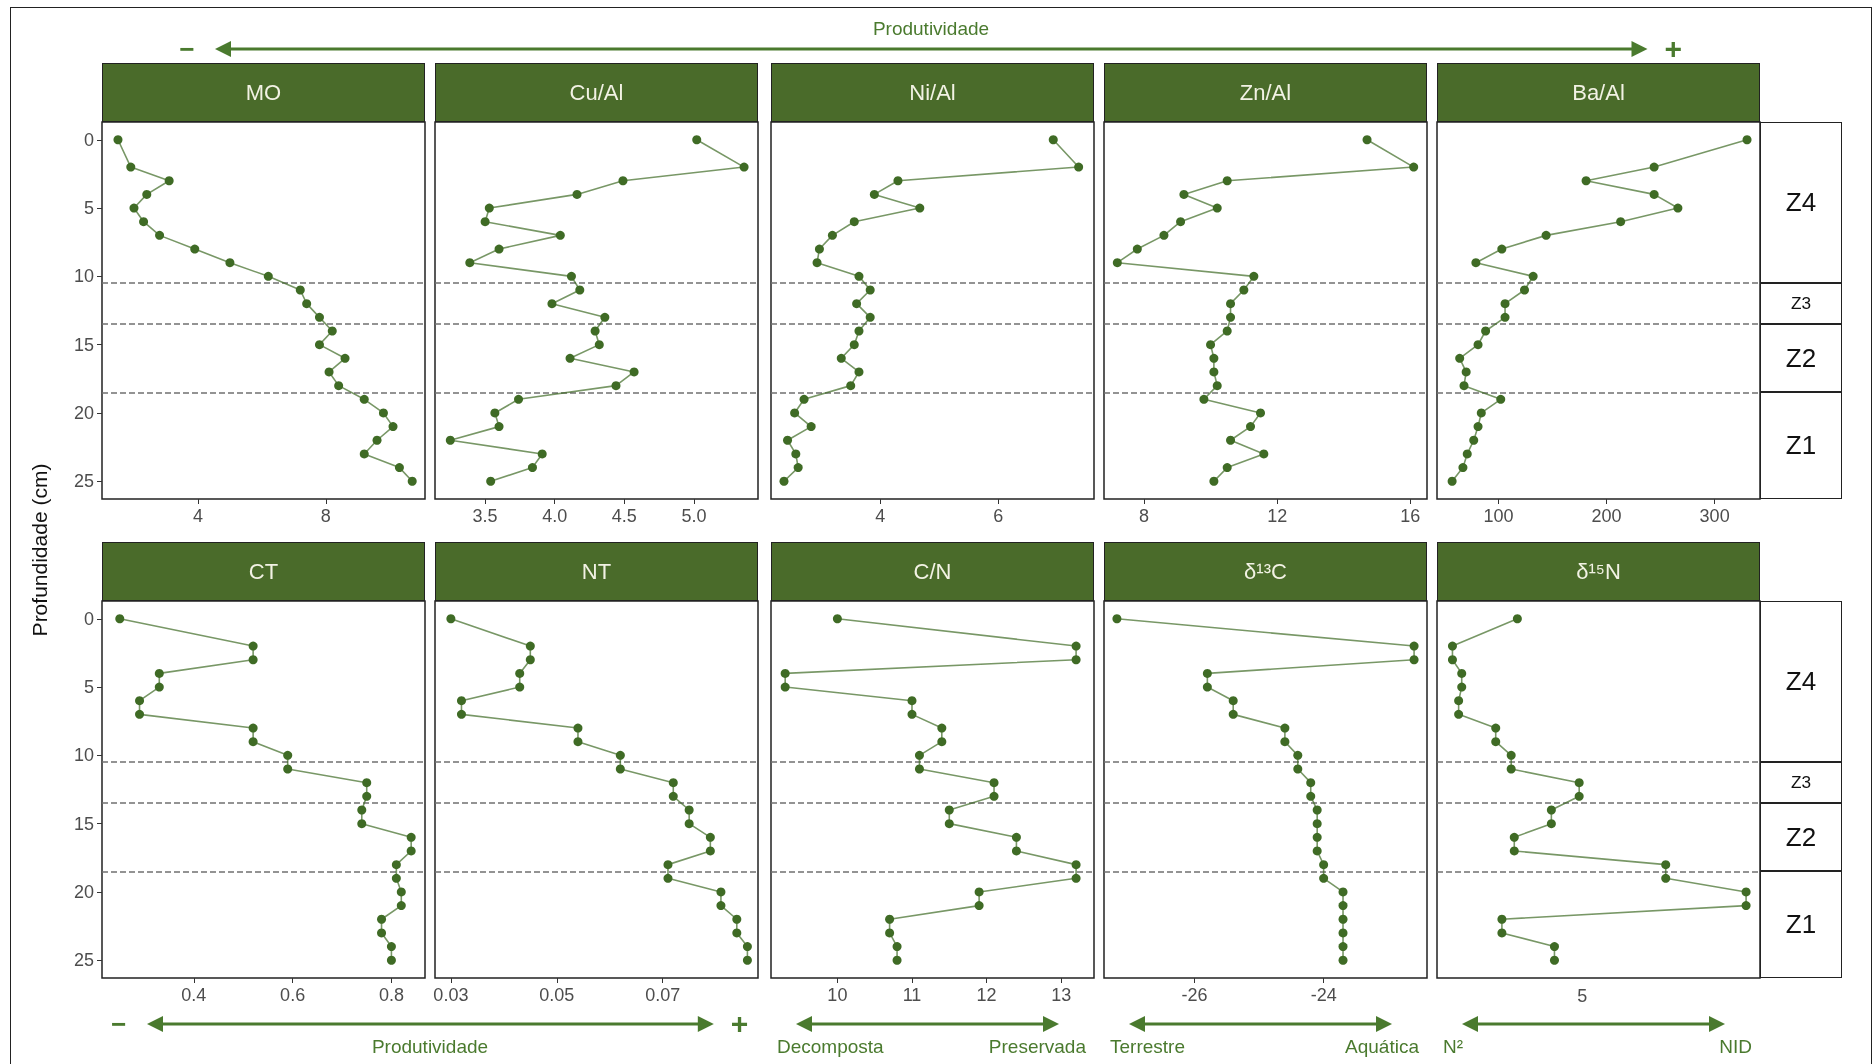 This screenshot has width=1874, height=1064. What do you see at coordinates (485, 516) in the screenshot?
I see `x-tick-label: 3.5` at bounding box center [485, 516].